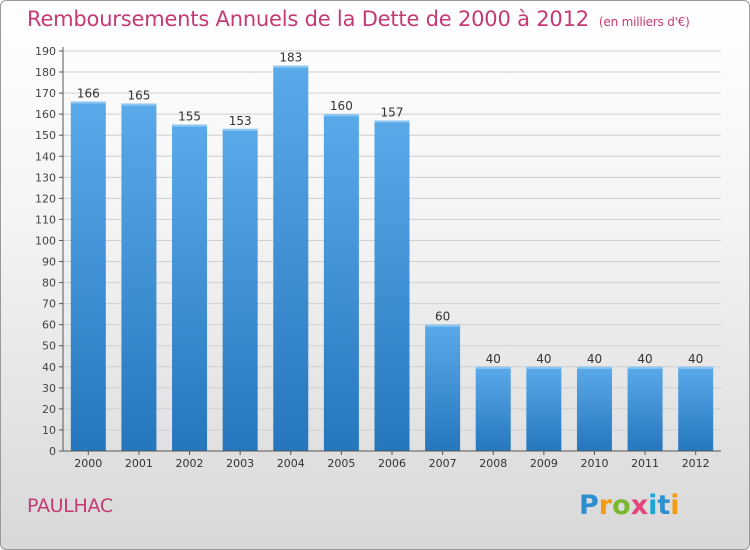 The image size is (750, 550). I want to click on x-tick-label: 2000, so click(88, 463).